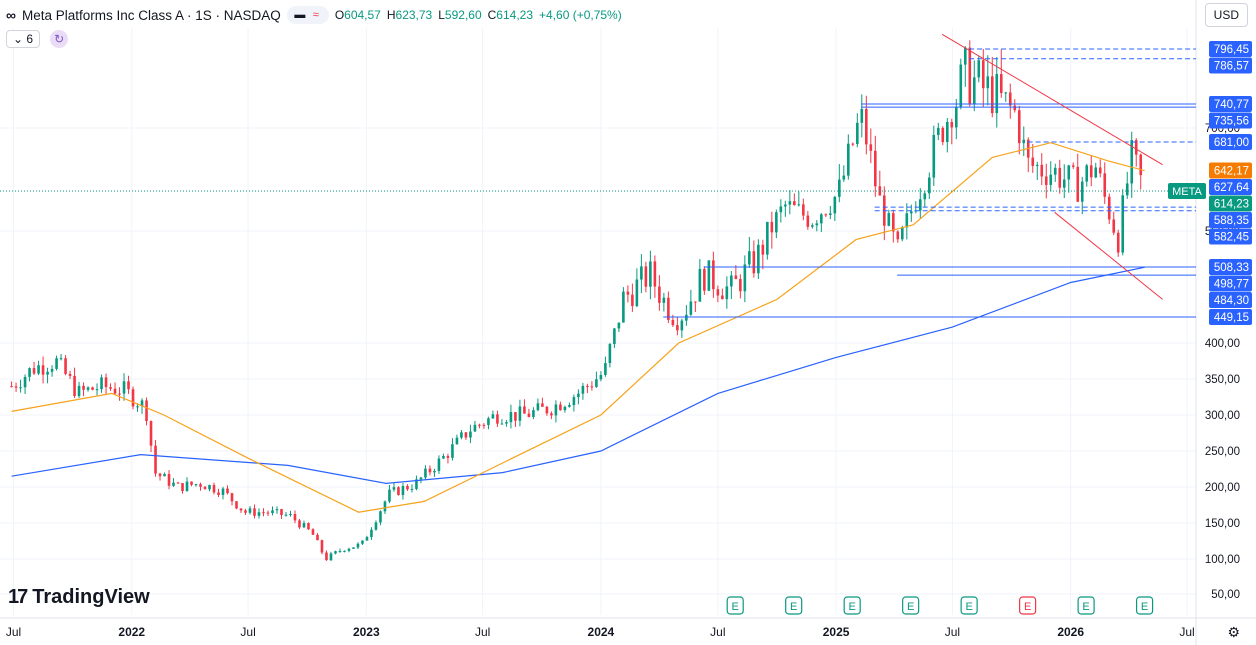  What do you see at coordinates (1226, 15) in the screenshot?
I see `currency-button: USD` at bounding box center [1226, 15].